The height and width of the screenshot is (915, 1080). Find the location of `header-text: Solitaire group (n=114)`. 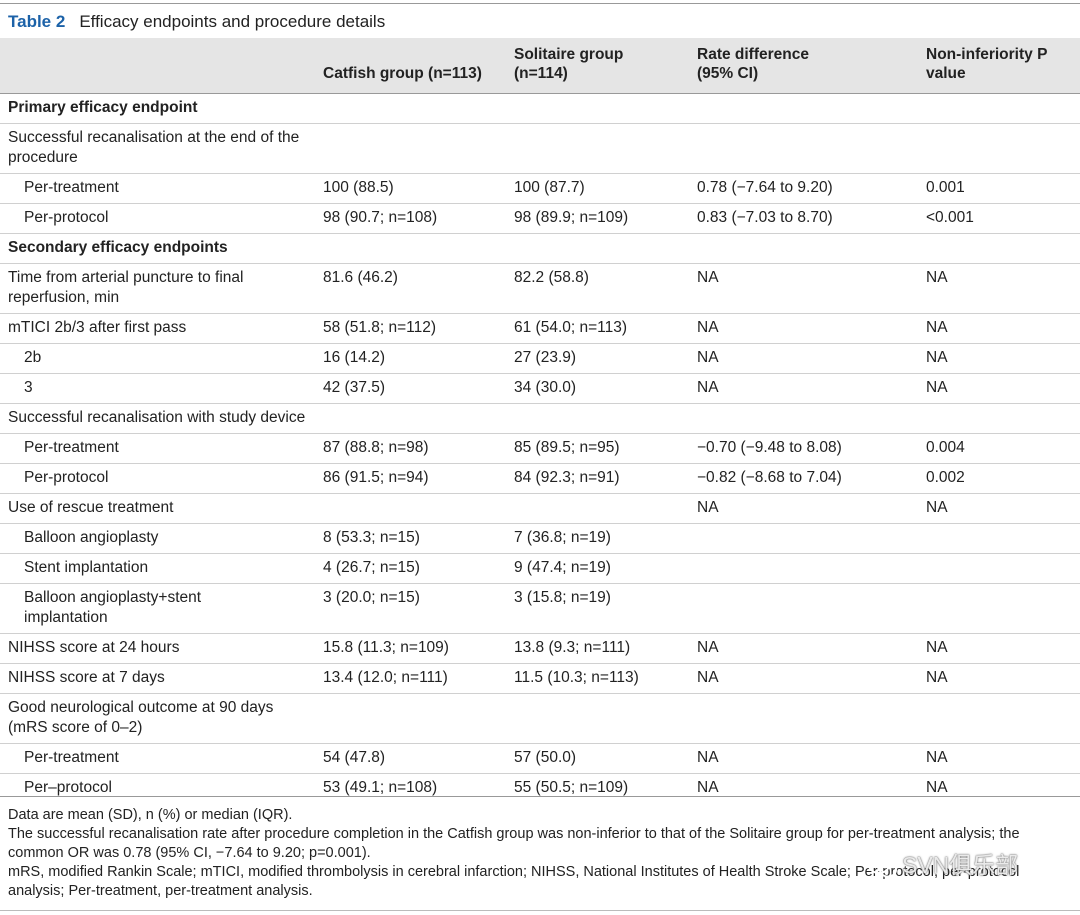

header-text: Solitaire group (n=114) is located at coordinates (569, 64).